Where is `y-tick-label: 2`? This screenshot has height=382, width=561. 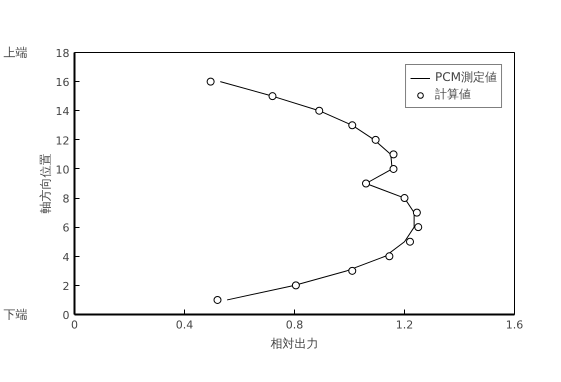 y-tick-label: 2 is located at coordinates (66, 286).